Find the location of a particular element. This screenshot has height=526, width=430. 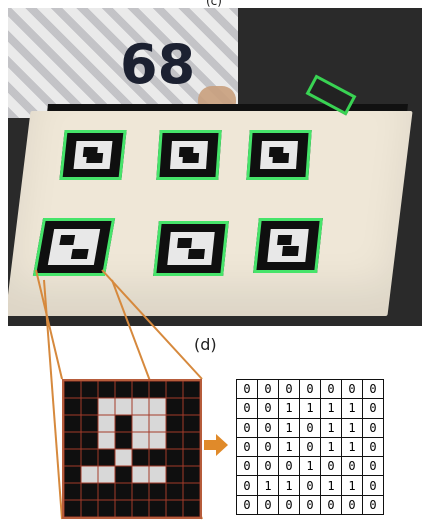

arrow-right-icon is located at coordinates (216, 445).